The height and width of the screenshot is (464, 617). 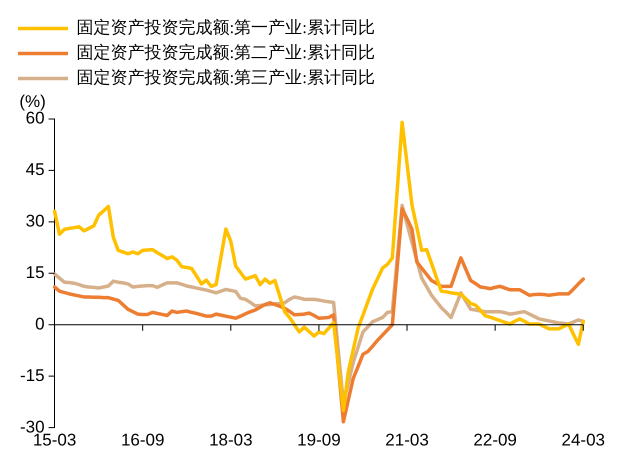 I want to click on x-tick-label: 22-09, so click(x=495, y=440).